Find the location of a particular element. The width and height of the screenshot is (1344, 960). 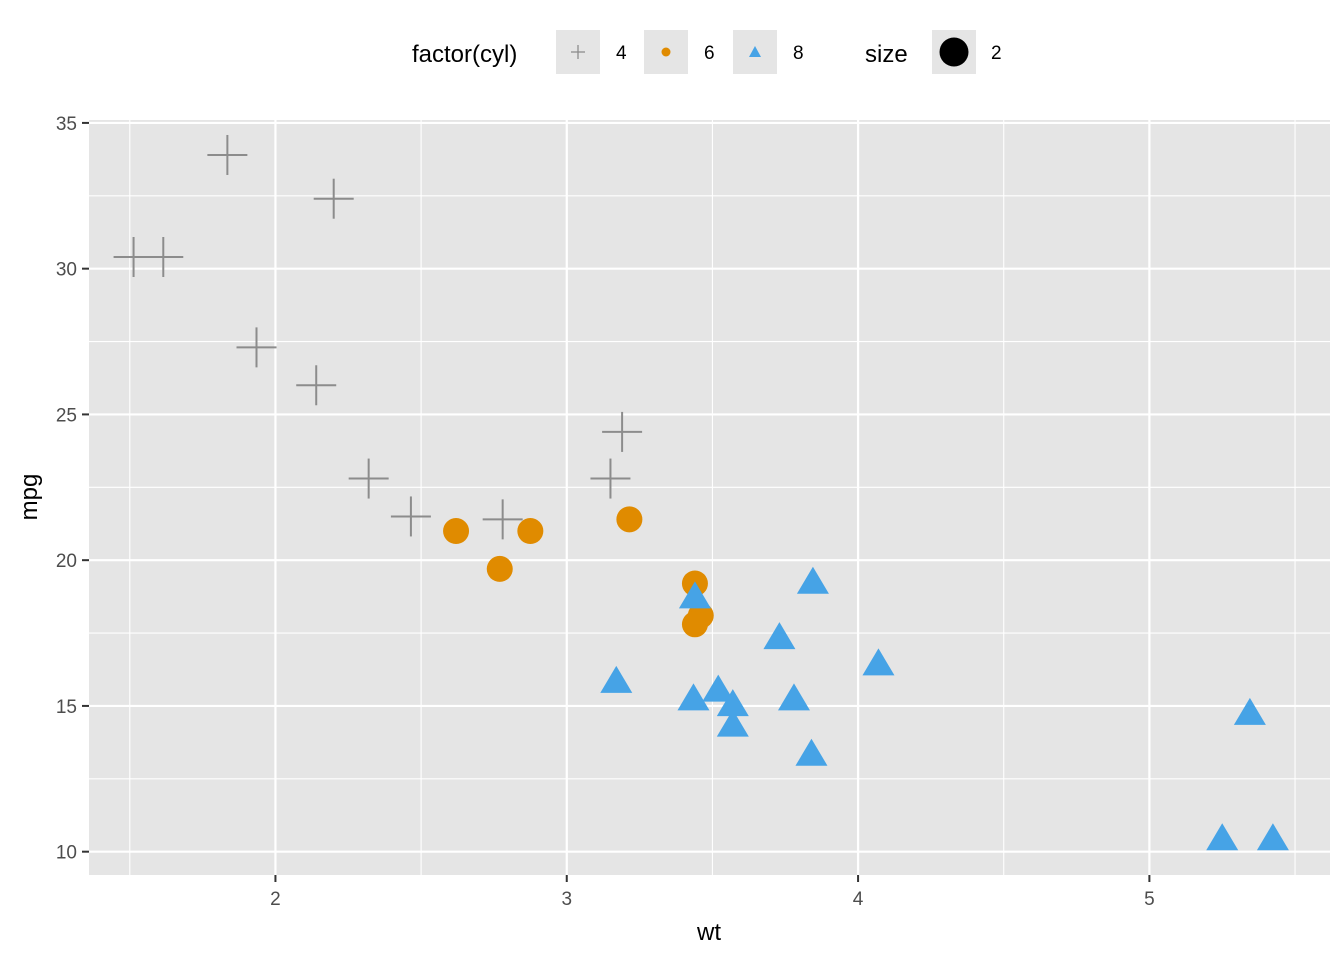

legend-size-circle-icon is located at coordinates (954, 52).